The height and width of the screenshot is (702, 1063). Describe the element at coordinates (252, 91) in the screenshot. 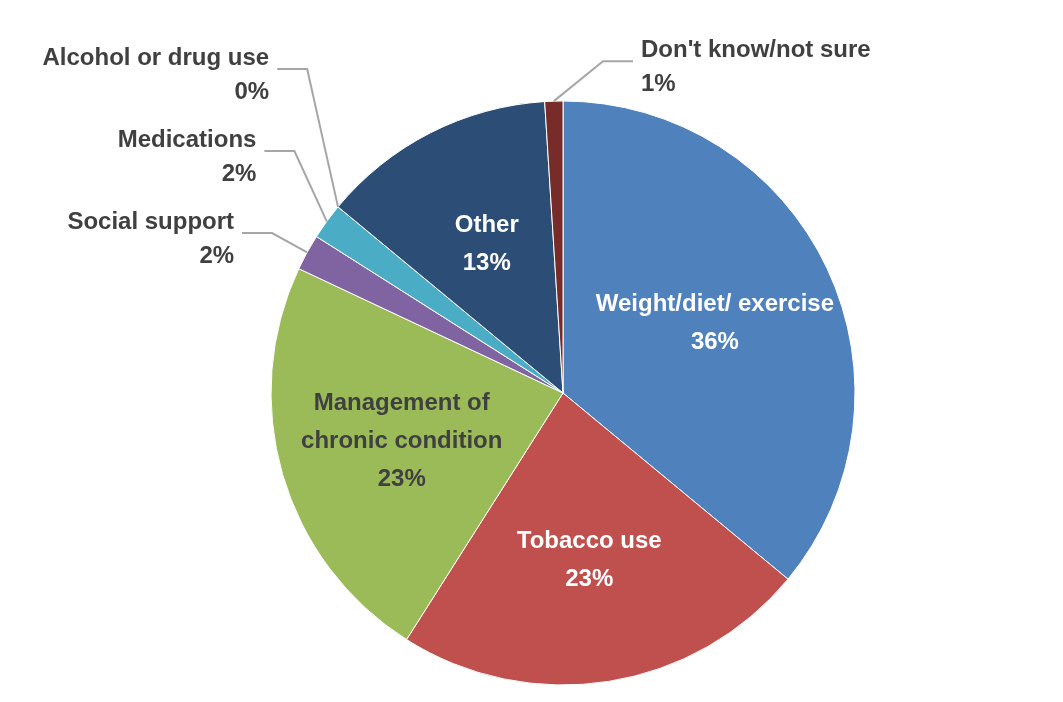

I see `text: 0%` at that location.